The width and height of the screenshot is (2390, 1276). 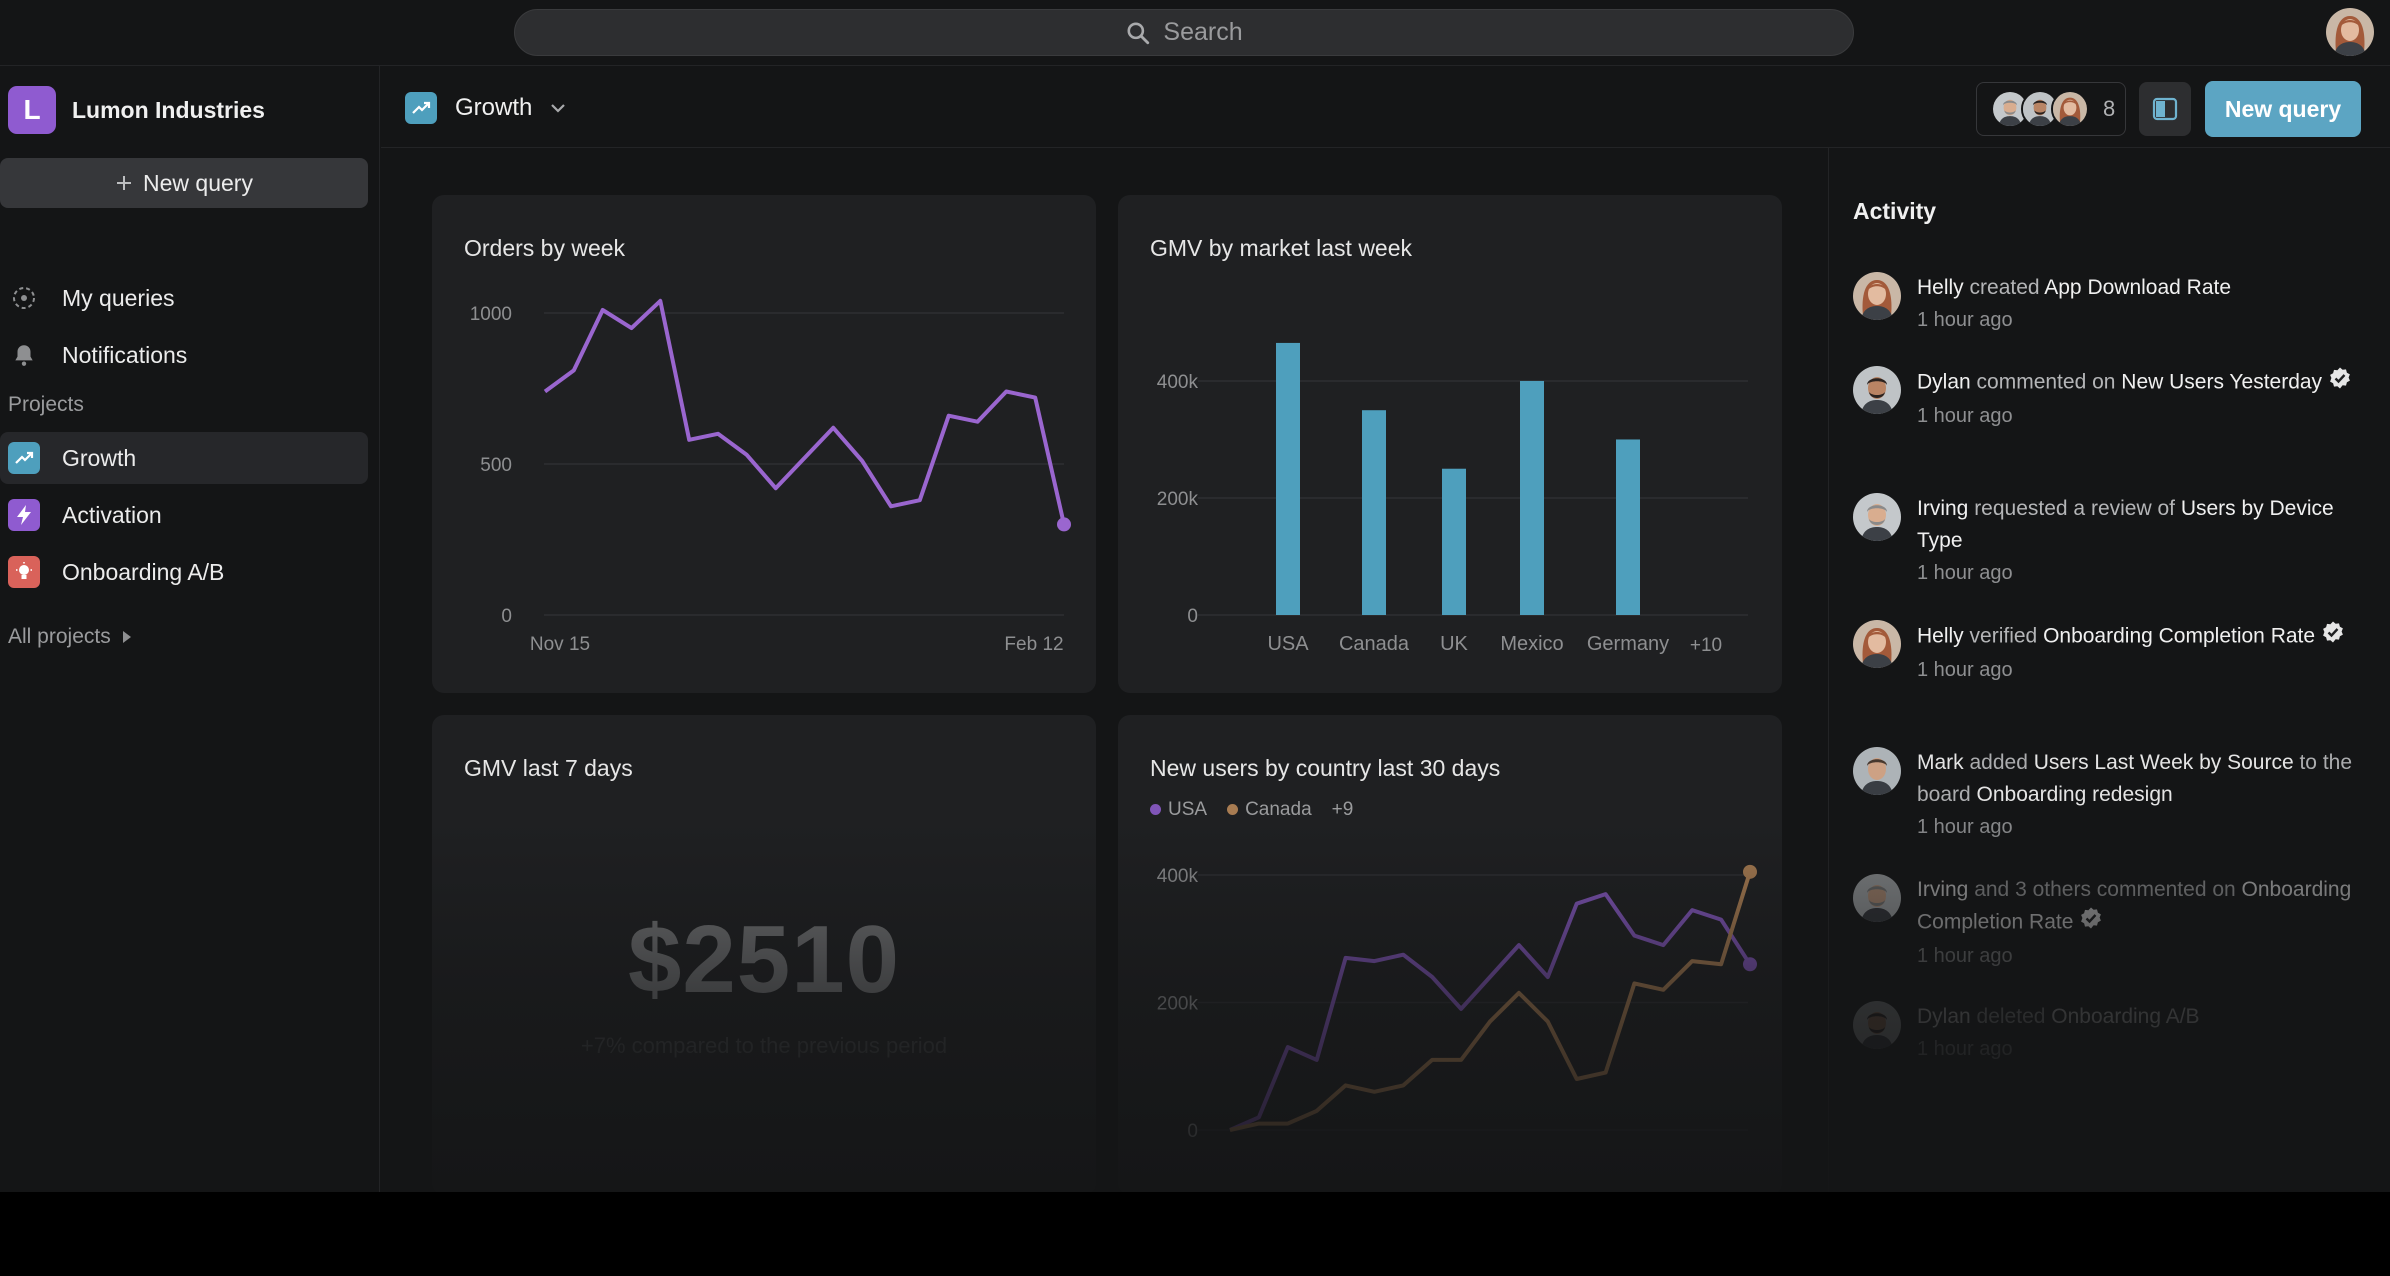 What do you see at coordinates (1454, 541) in the screenshot?
I see `bar-uk` at bounding box center [1454, 541].